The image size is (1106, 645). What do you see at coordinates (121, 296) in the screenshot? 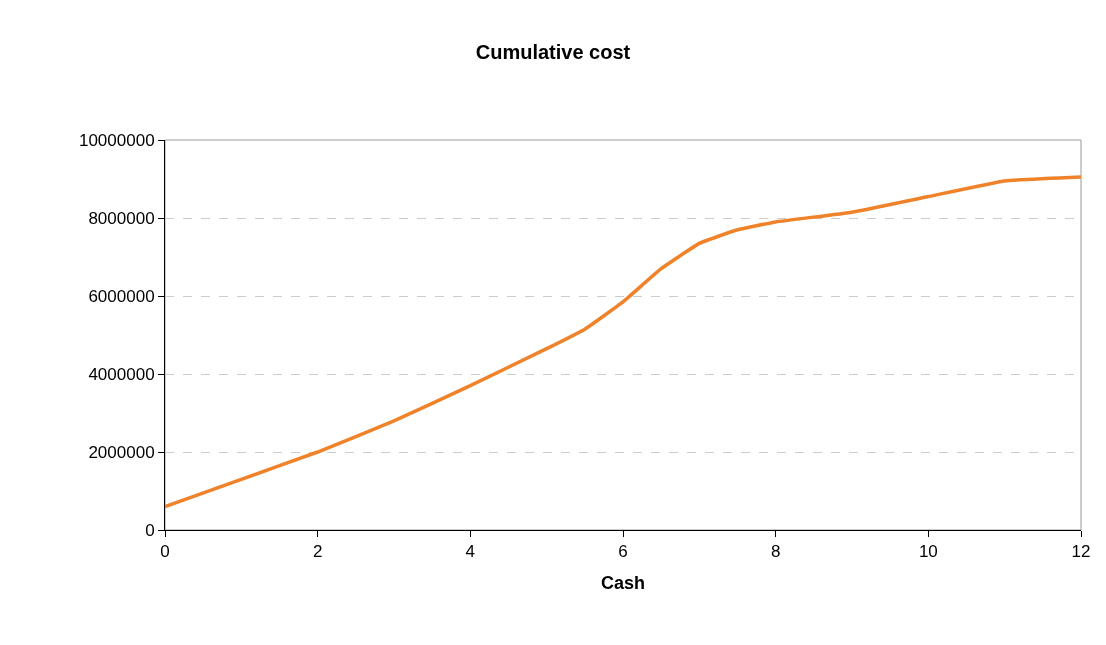
I see `y-tick-label: 6000000` at bounding box center [121, 296].